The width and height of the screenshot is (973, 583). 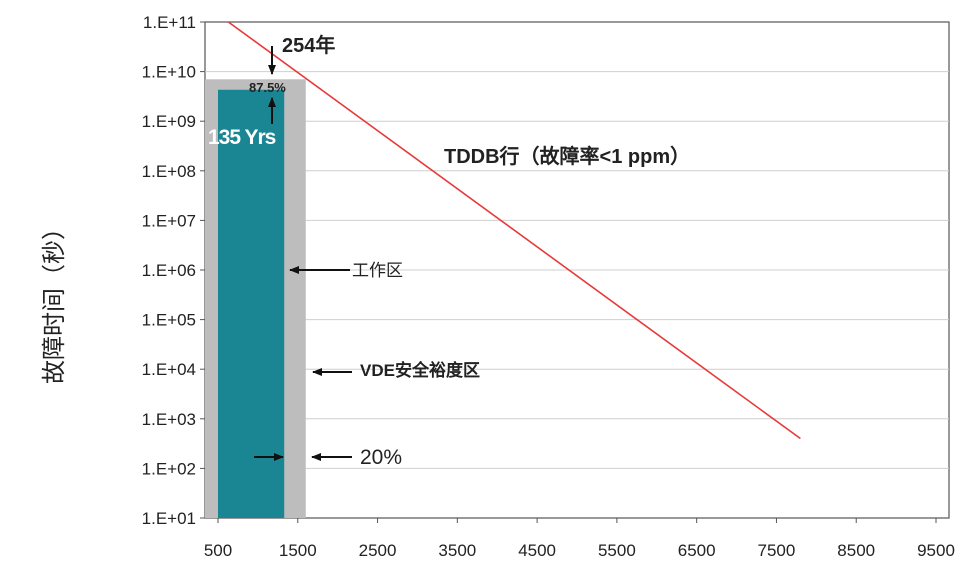 What do you see at coordinates (169, 121) in the screenshot?
I see `y-tick-label: 1.E+09` at bounding box center [169, 121].